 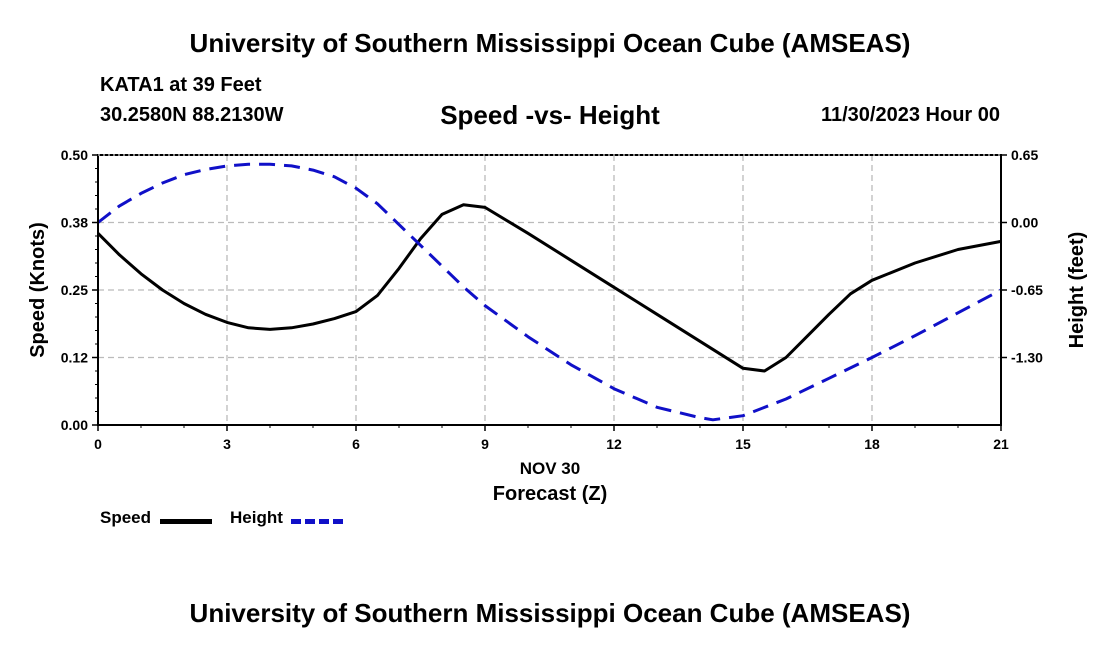 What do you see at coordinates (1027, 290) in the screenshot?
I see `y2-tick-label: -0.65` at bounding box center [1027, 290].